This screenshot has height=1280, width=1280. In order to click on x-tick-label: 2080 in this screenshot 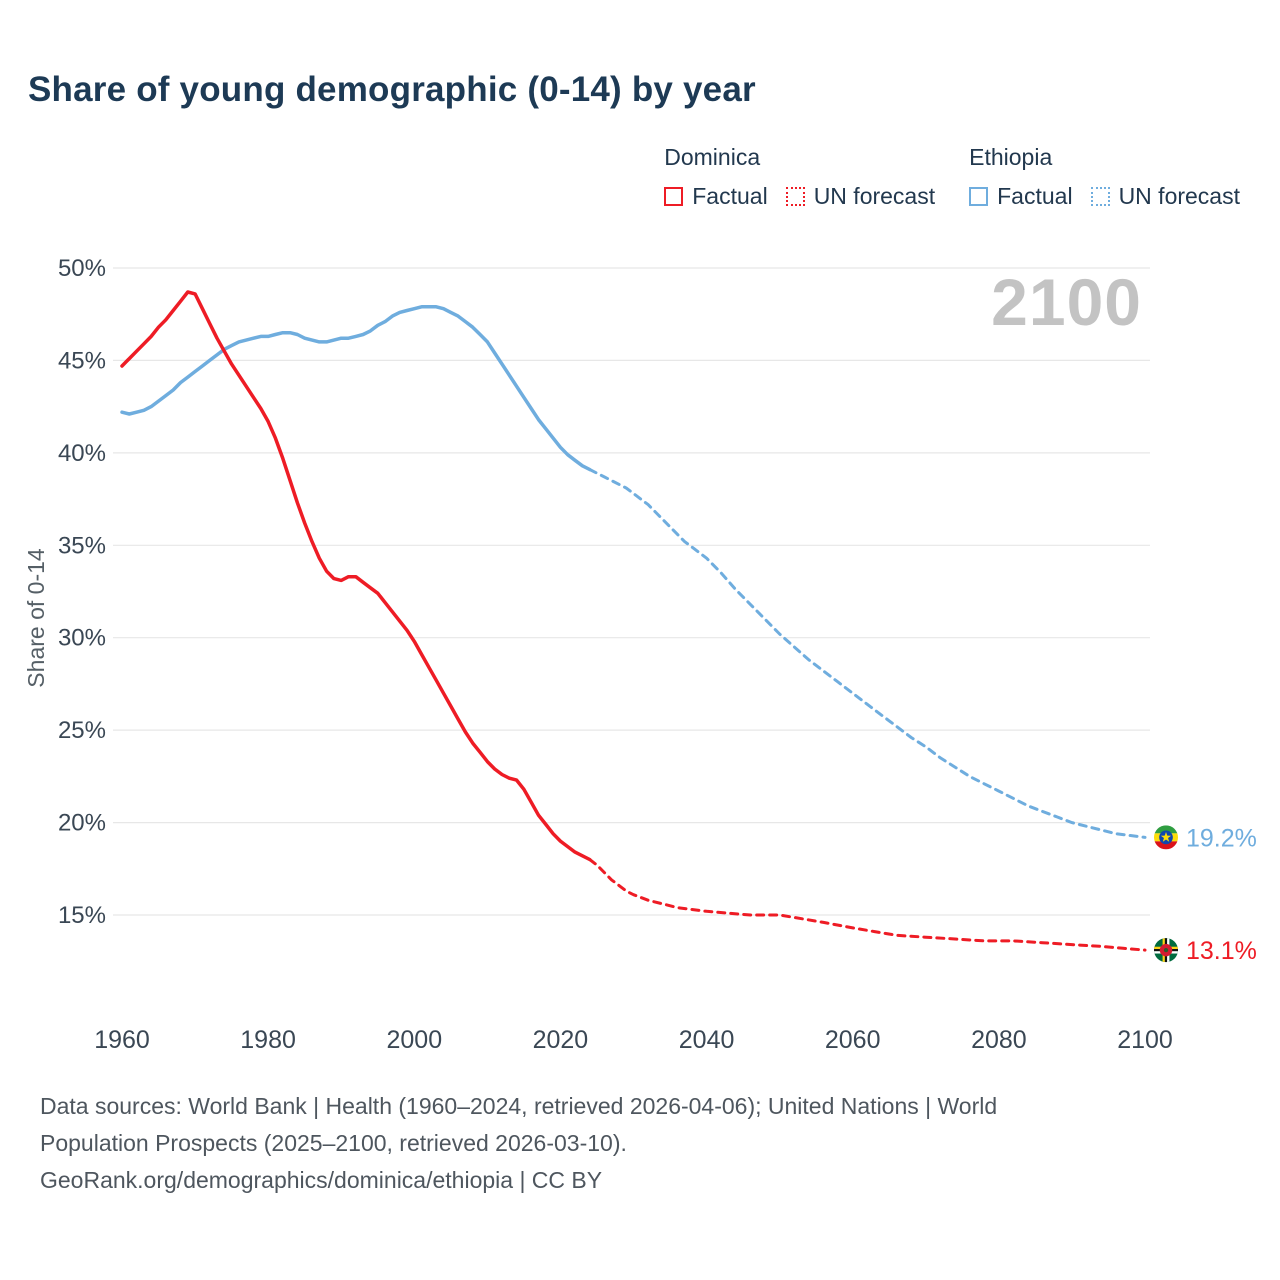, I will do `click(999, 1040)`.